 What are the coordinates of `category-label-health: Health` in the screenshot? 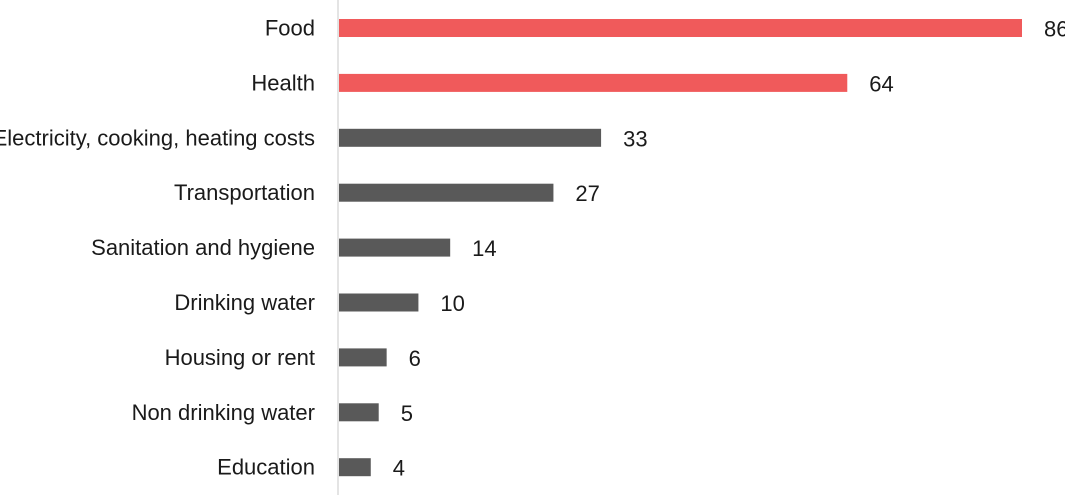 It's located at (283, 82).